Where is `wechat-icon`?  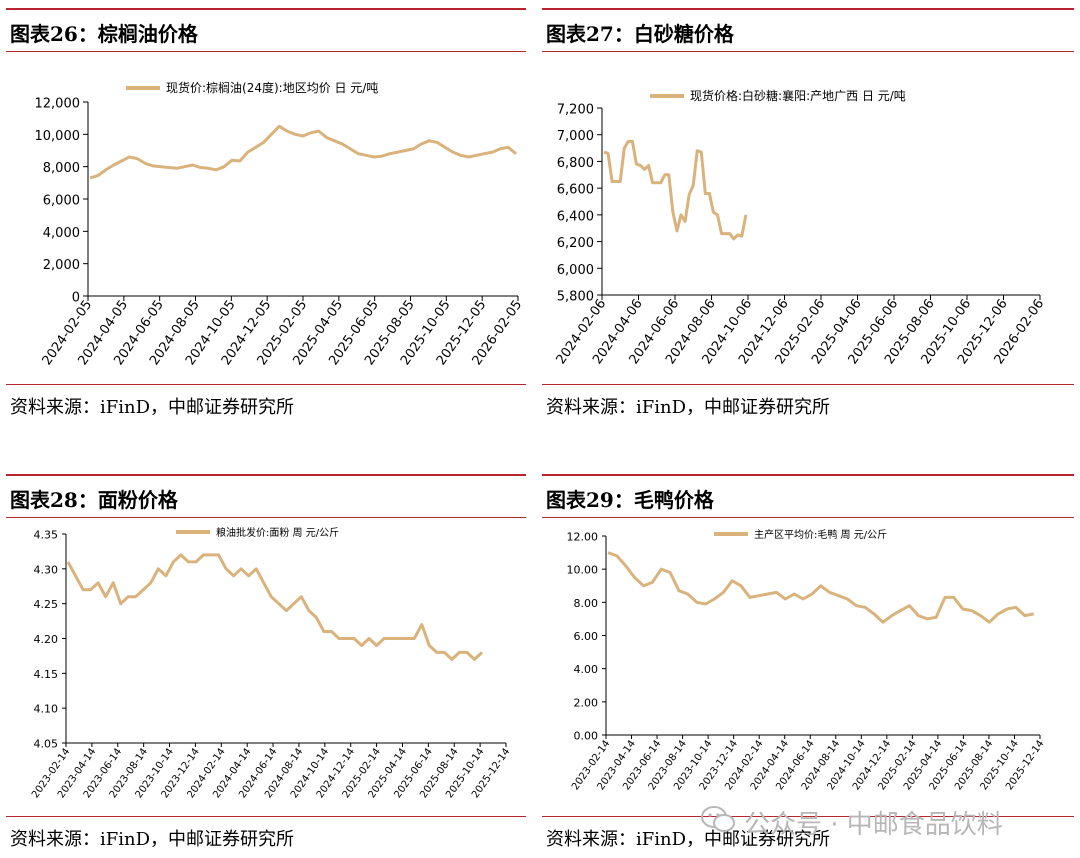
wechat-icon is located at coordinates (718, 819).